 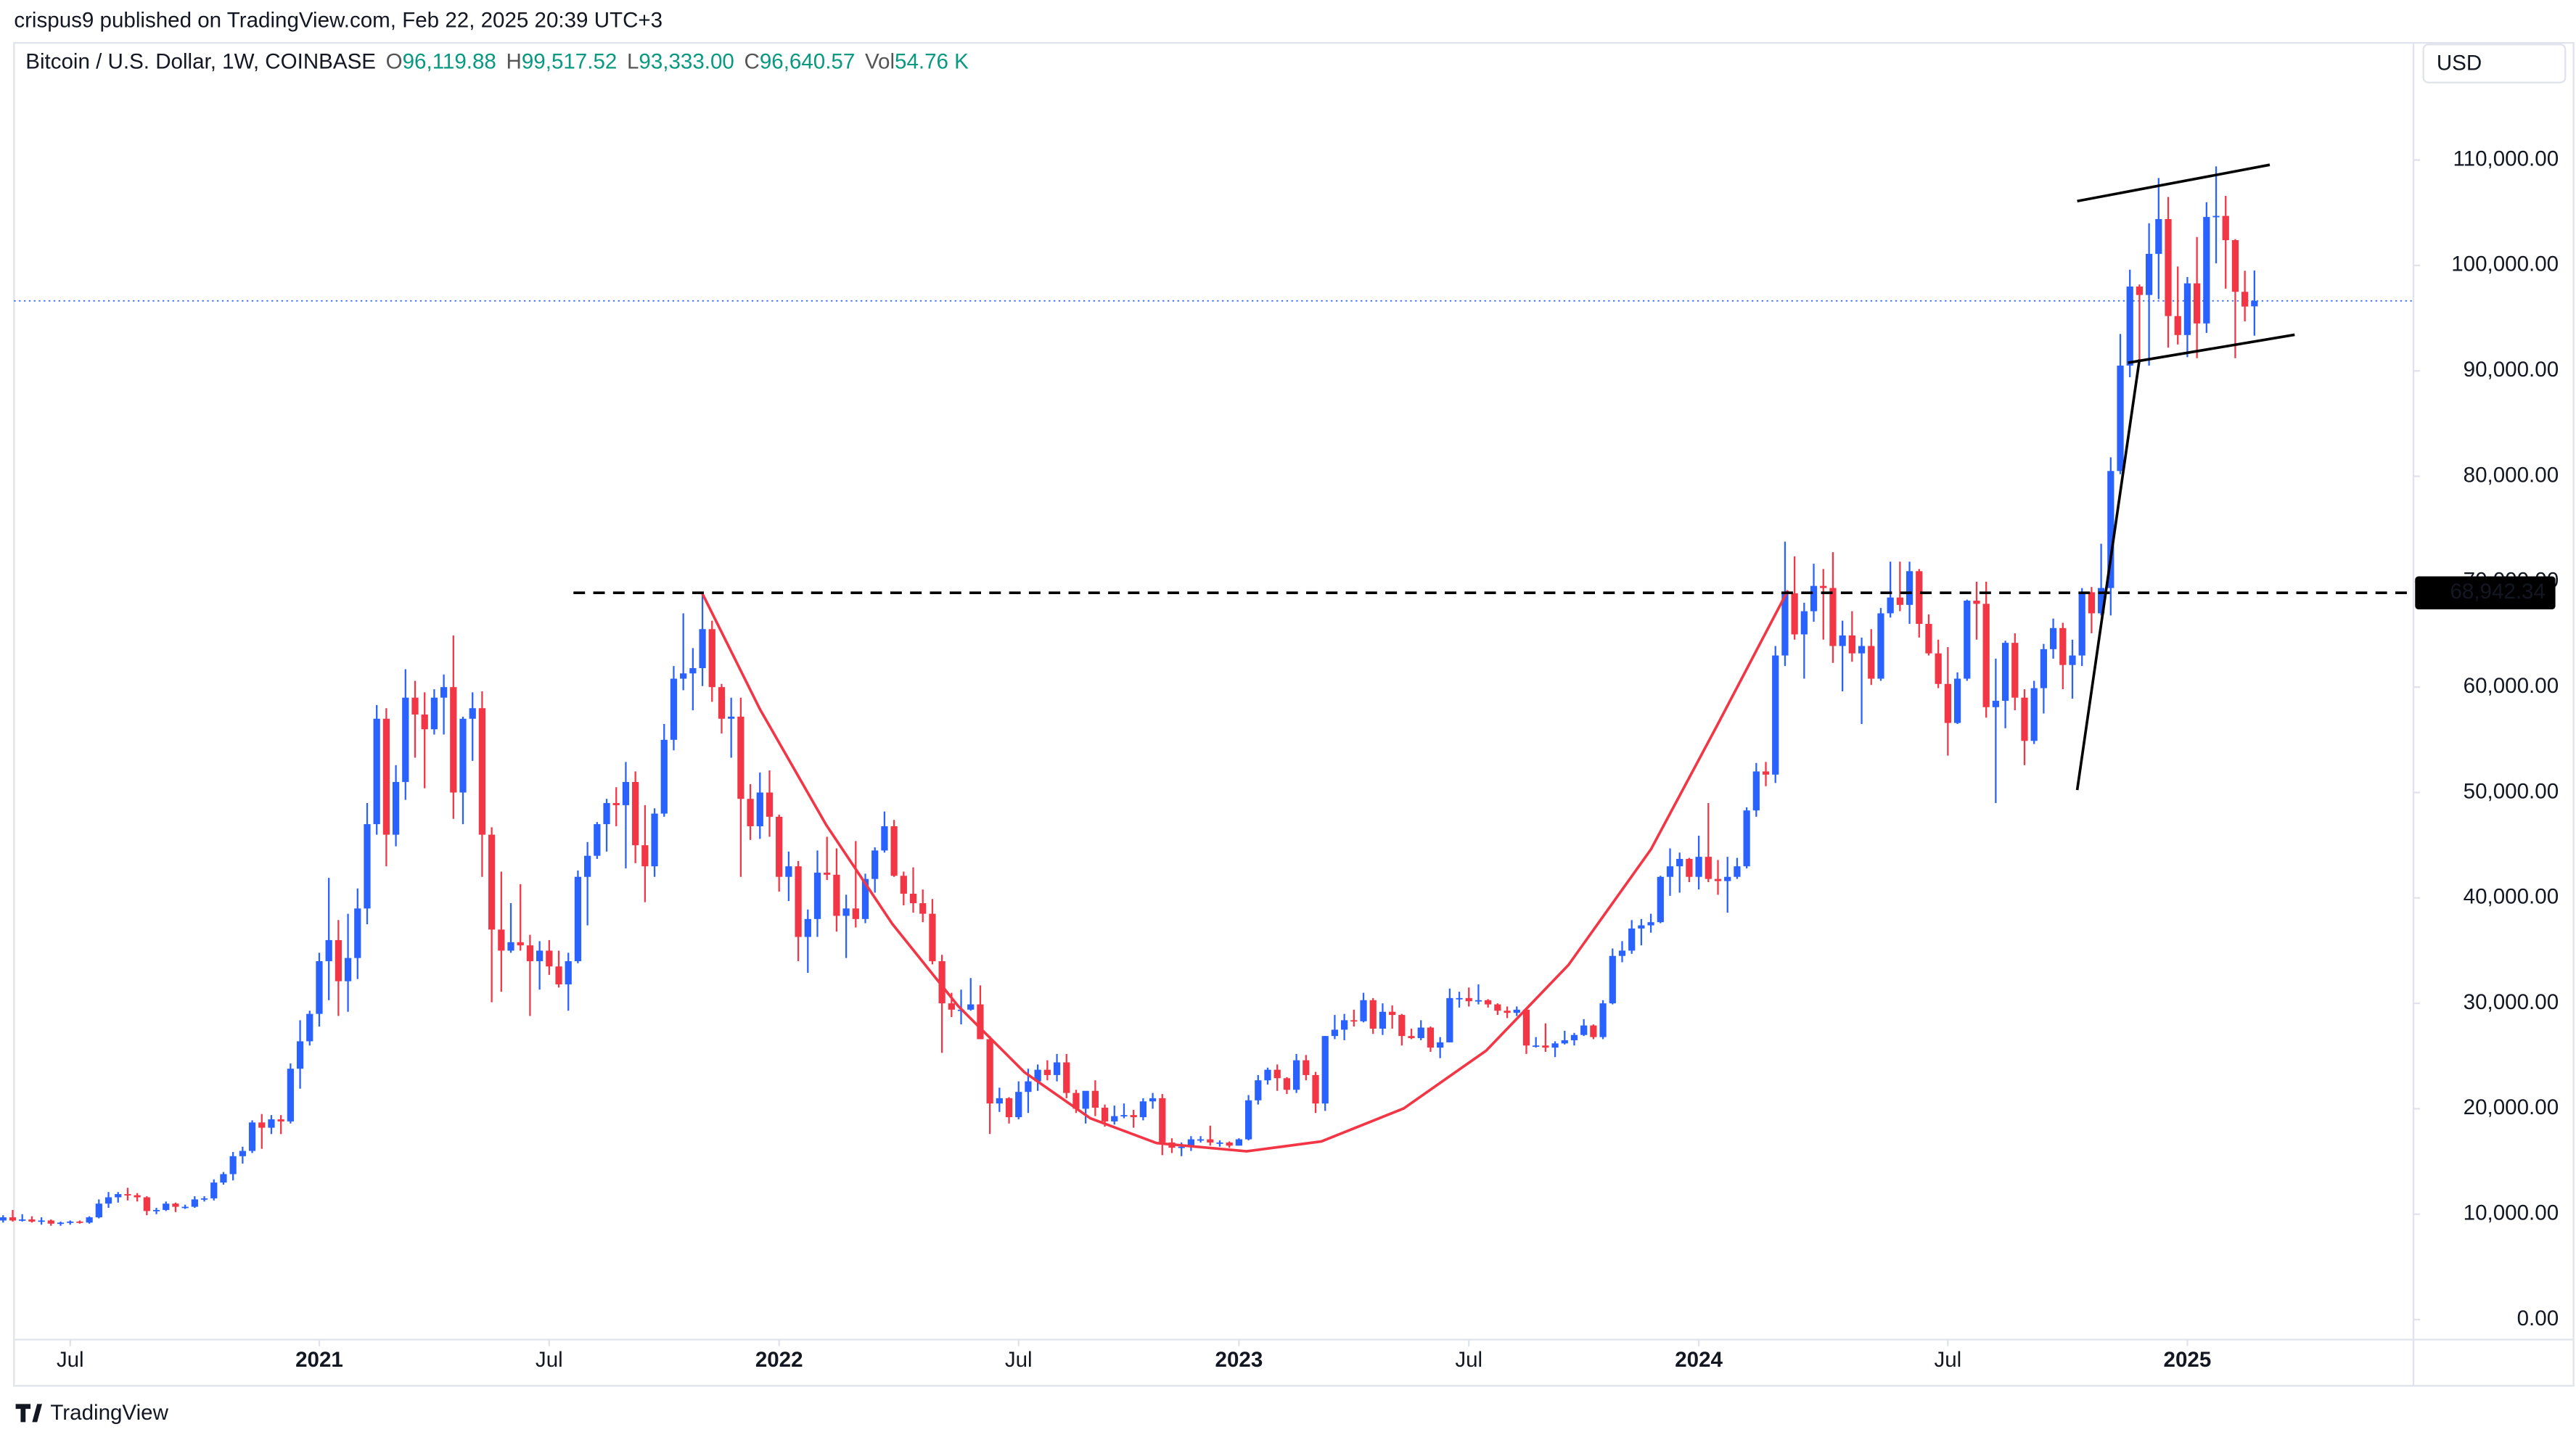 I want to click on brand: TradingView, so click(x=109, y=1413).